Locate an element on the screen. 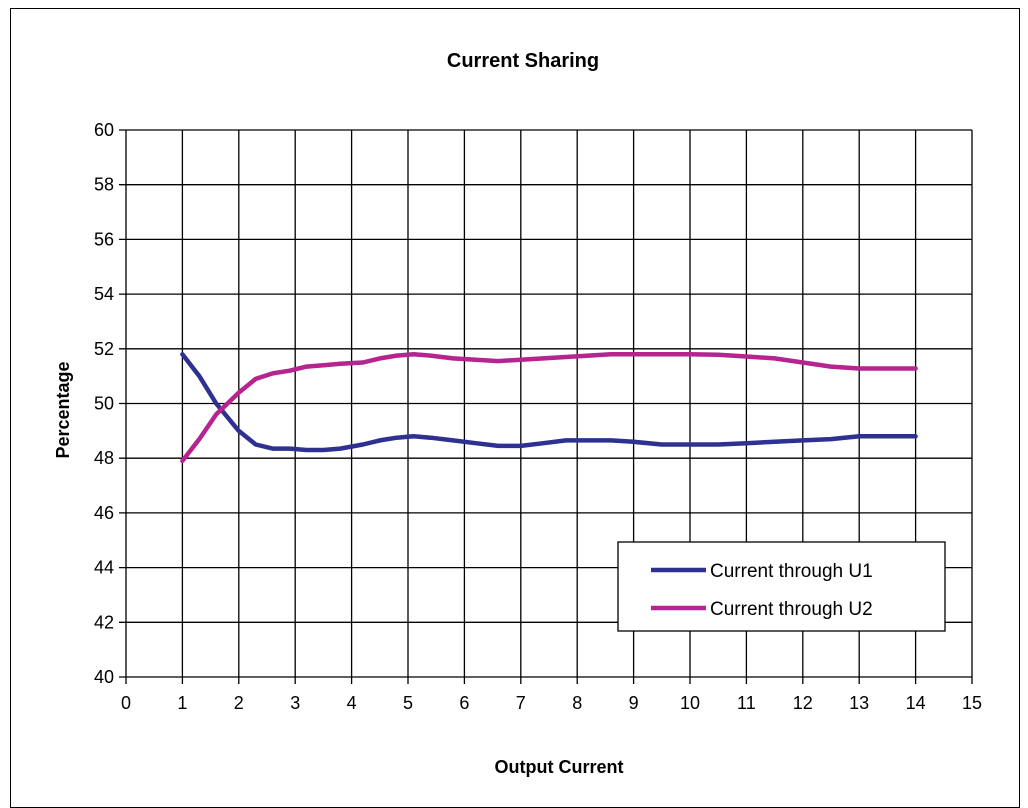  x-tick-label: 14 is located at coordinates (916, 703).